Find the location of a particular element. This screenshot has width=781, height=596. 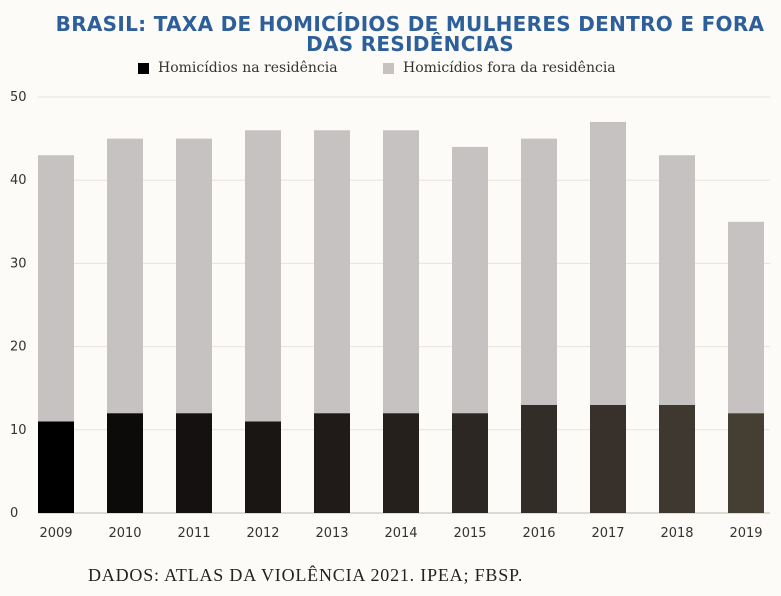

x-tick-label: 2017 is located at coordinates (607, 533).